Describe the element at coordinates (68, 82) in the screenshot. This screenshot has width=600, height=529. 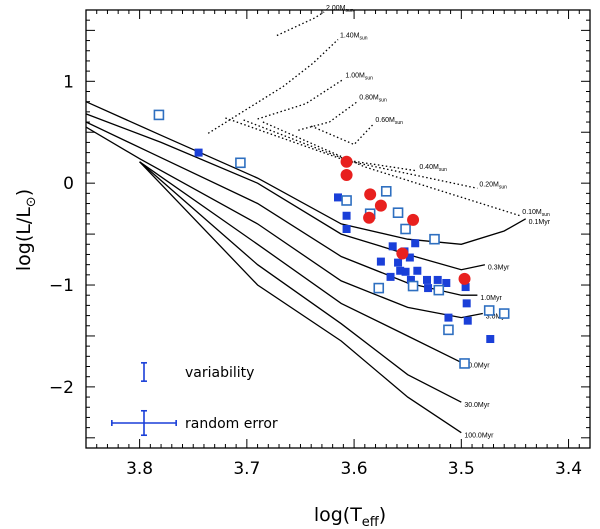
I see `y-tick-label: 1` at that location.